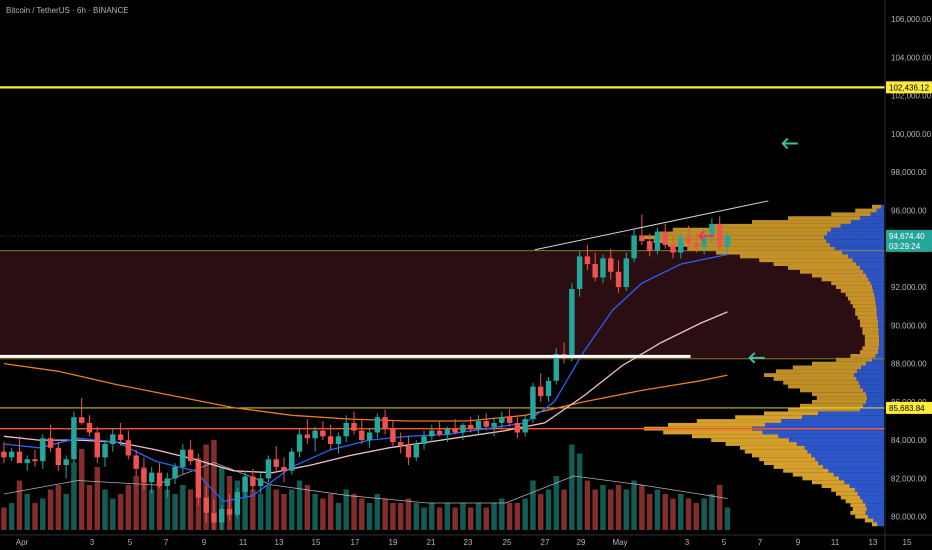 Image resolution: width=932 pixels, height=550 pixels. I want to click on time-axis: Apr 3 5 7 9 11 13 15 17 19 21 23 25 27 29 May 3 5 7 9 11 13 15, so click(466, 540).